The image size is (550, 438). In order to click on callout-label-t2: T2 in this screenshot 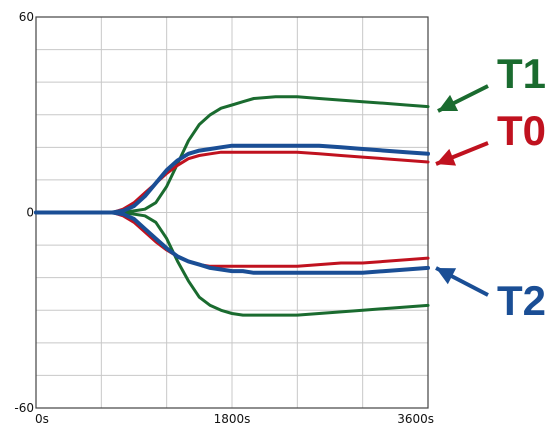, I will do `click(521, 300)`.